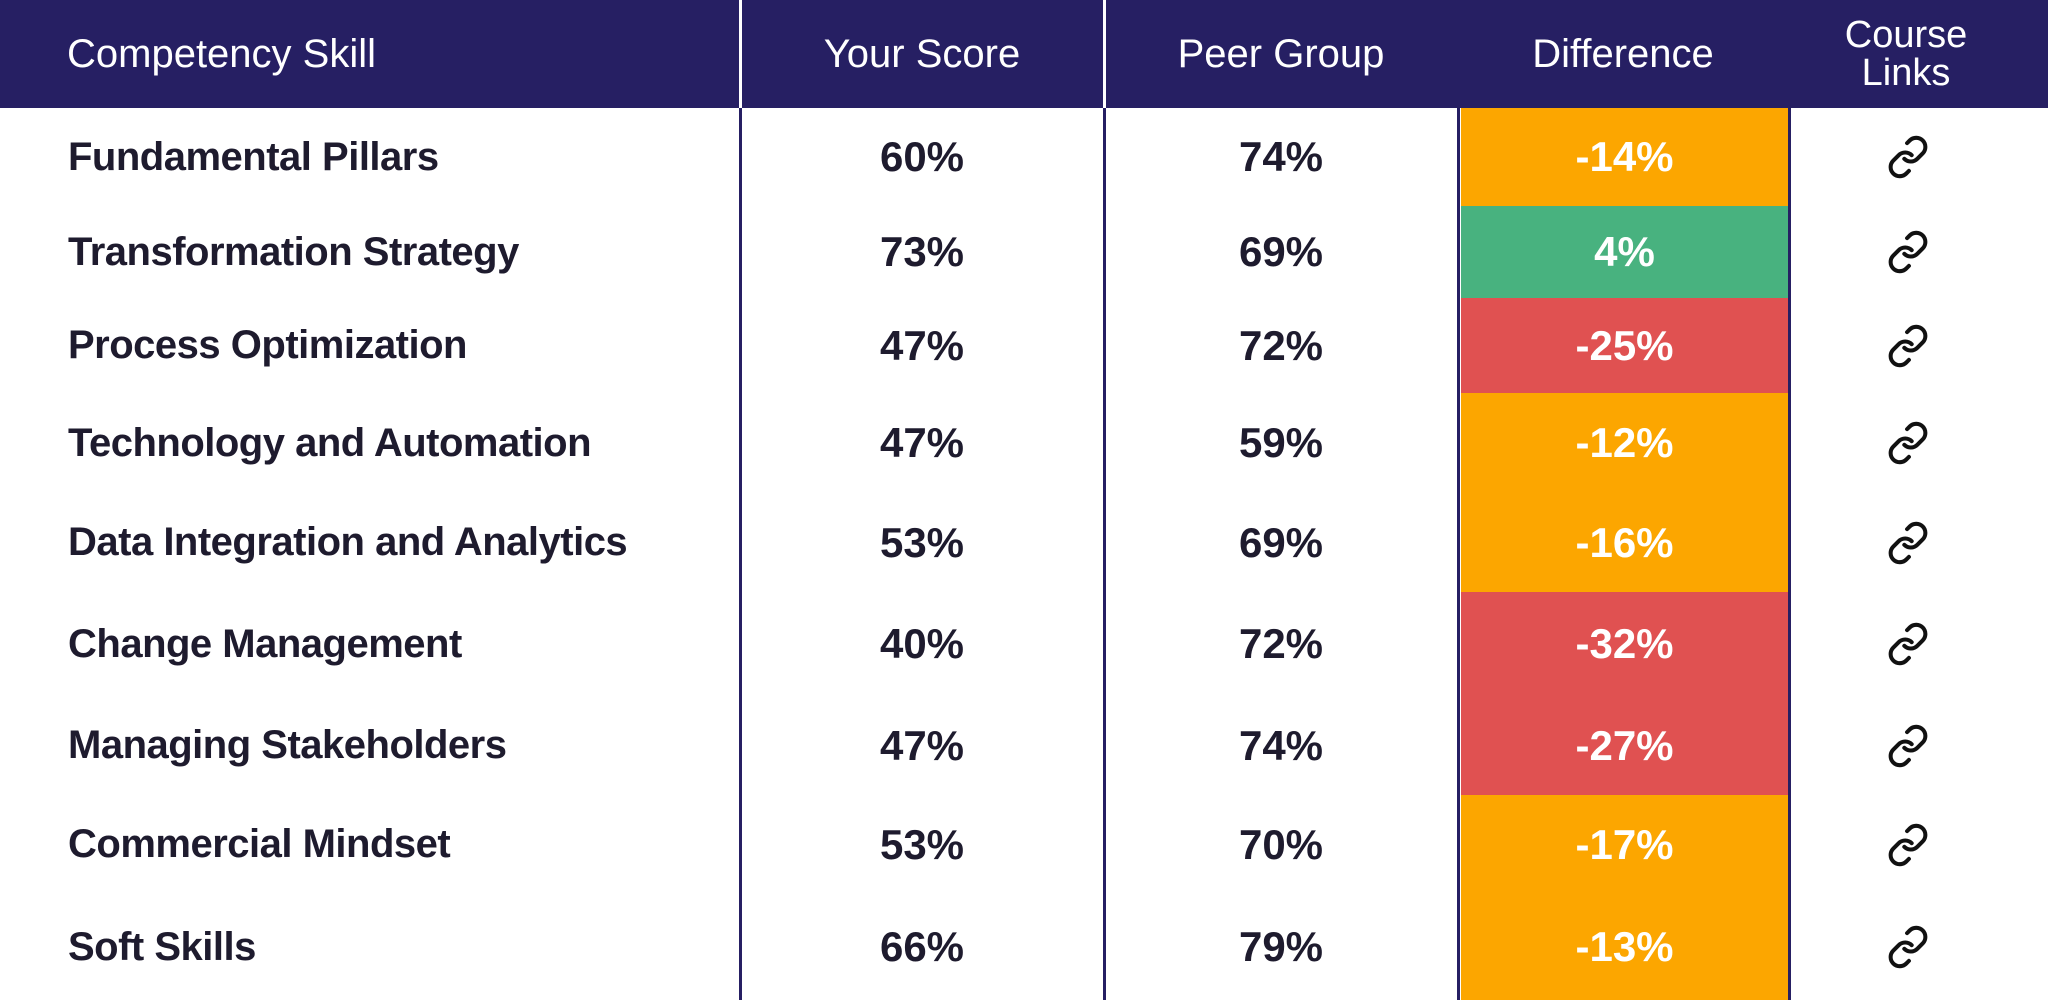  I want to click on skill-name: Fundamental Pillars, so click(253, 156).